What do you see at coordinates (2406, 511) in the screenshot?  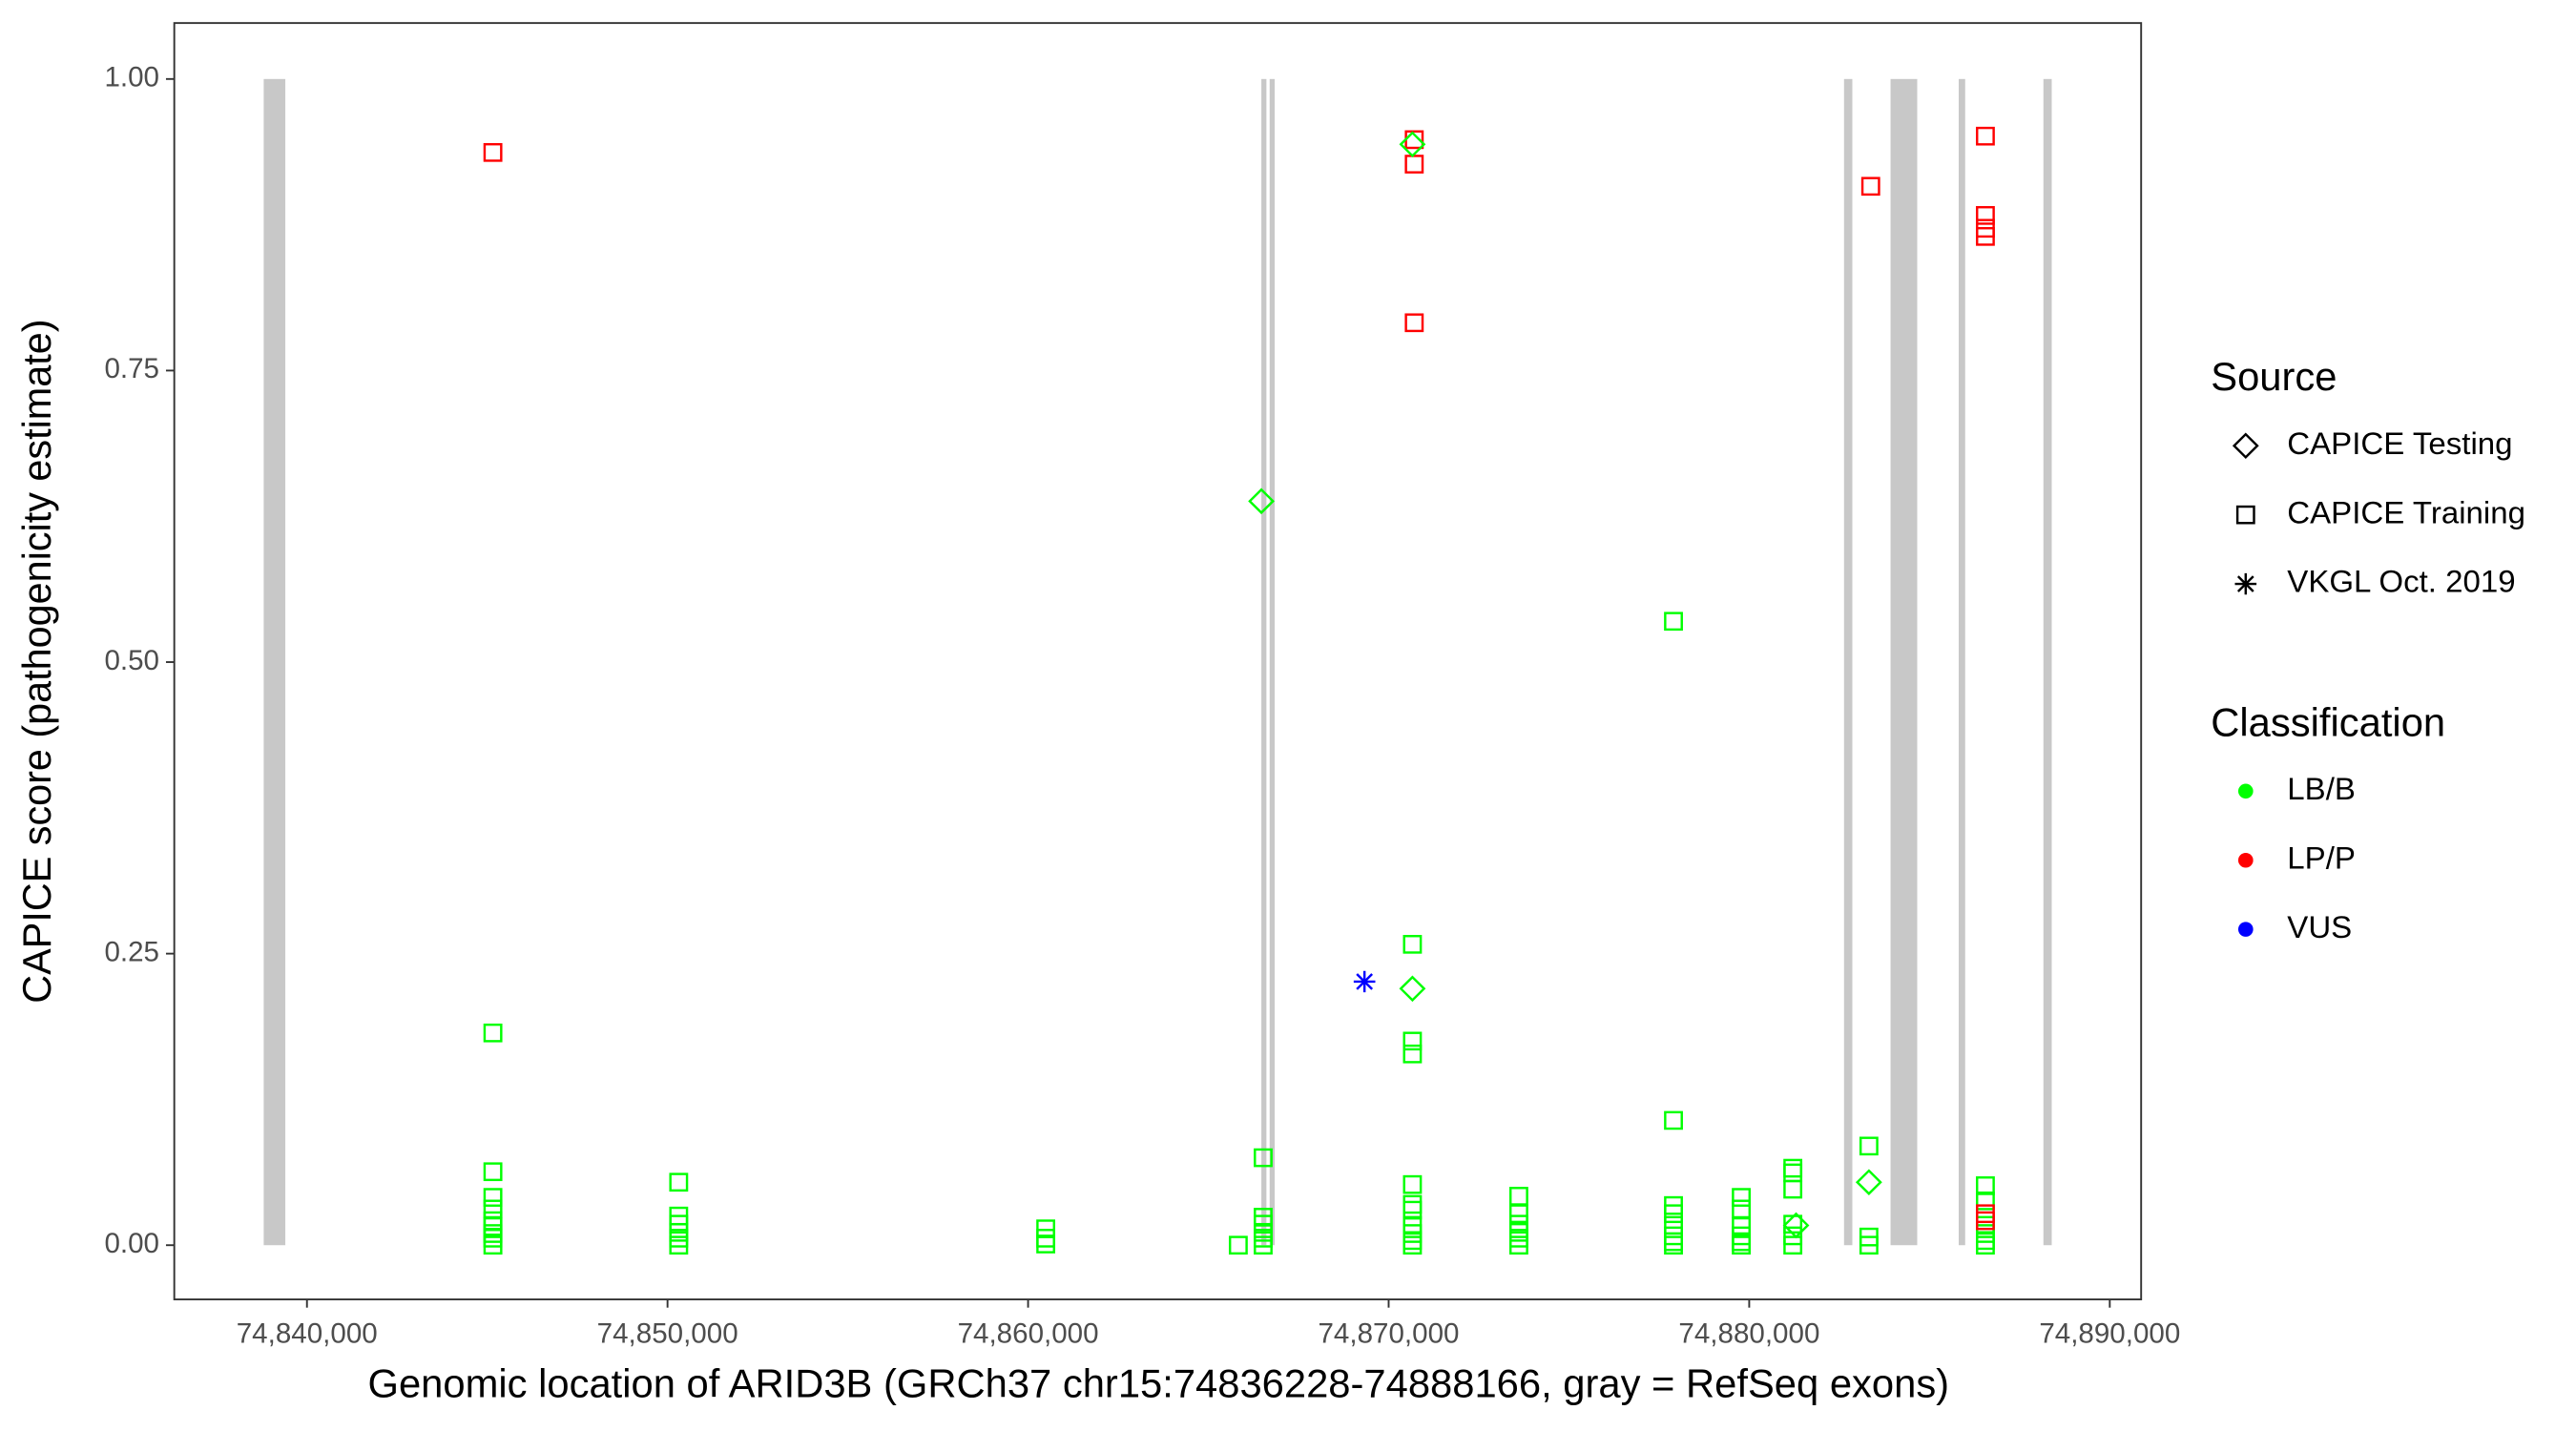 I see `legend-label: CAPICE Training` at bounding box center [2406, 511].